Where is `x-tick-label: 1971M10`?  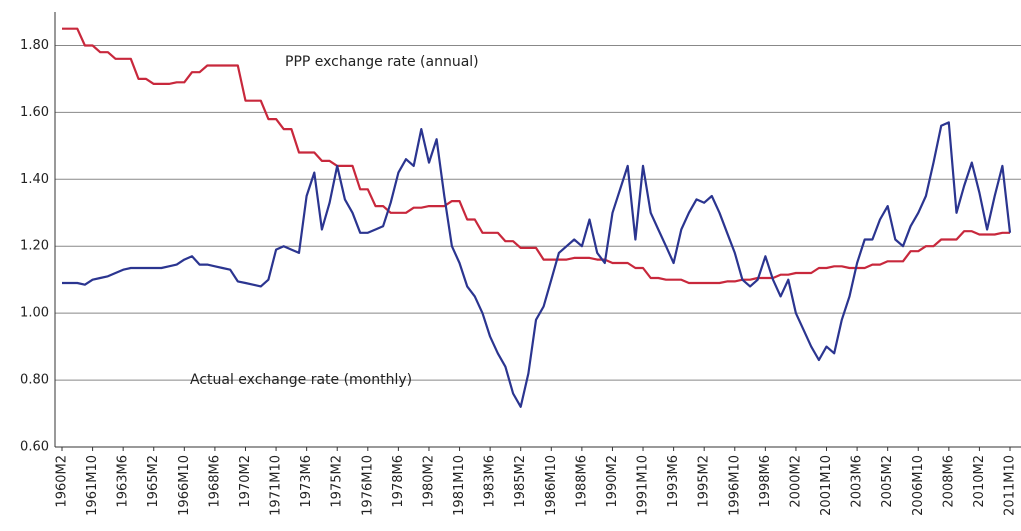 x-tick-label: 1971M10 is located at coordinates (276, 485).